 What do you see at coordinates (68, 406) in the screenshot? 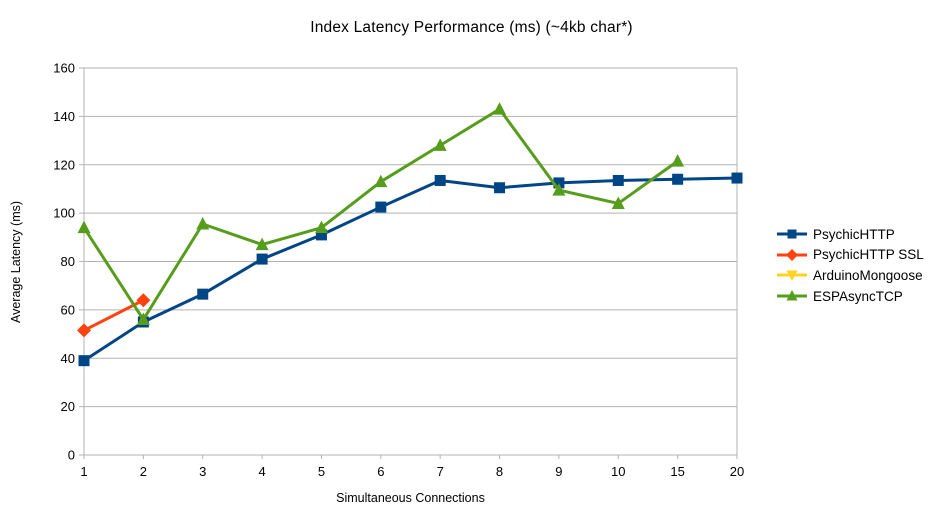
I see `y-tick-label: 20` at bounding box center [68, 406].